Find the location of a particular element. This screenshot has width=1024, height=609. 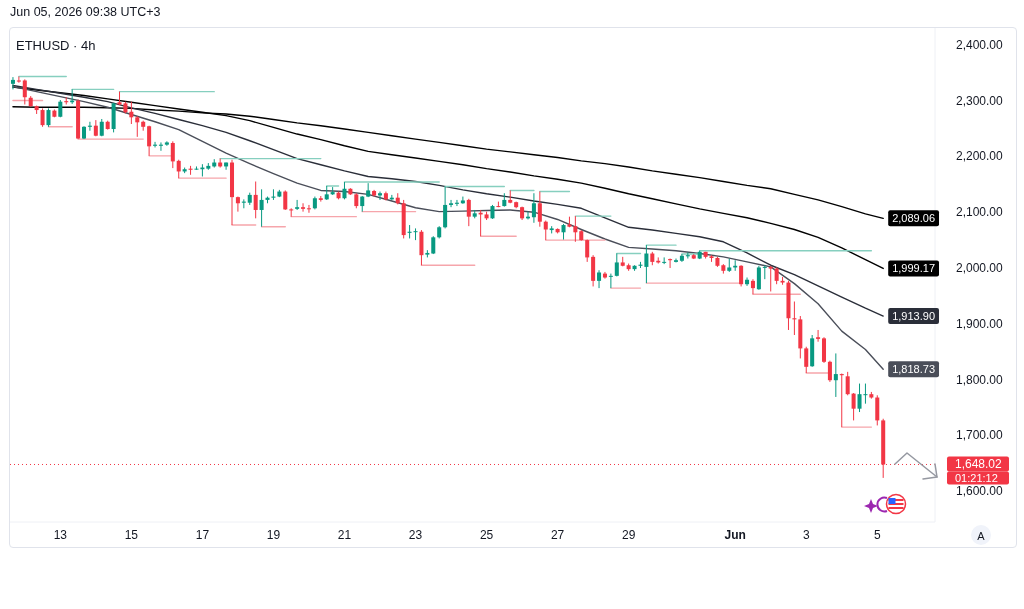

x-tick-label: Jun is located at coordinates (735, 535).